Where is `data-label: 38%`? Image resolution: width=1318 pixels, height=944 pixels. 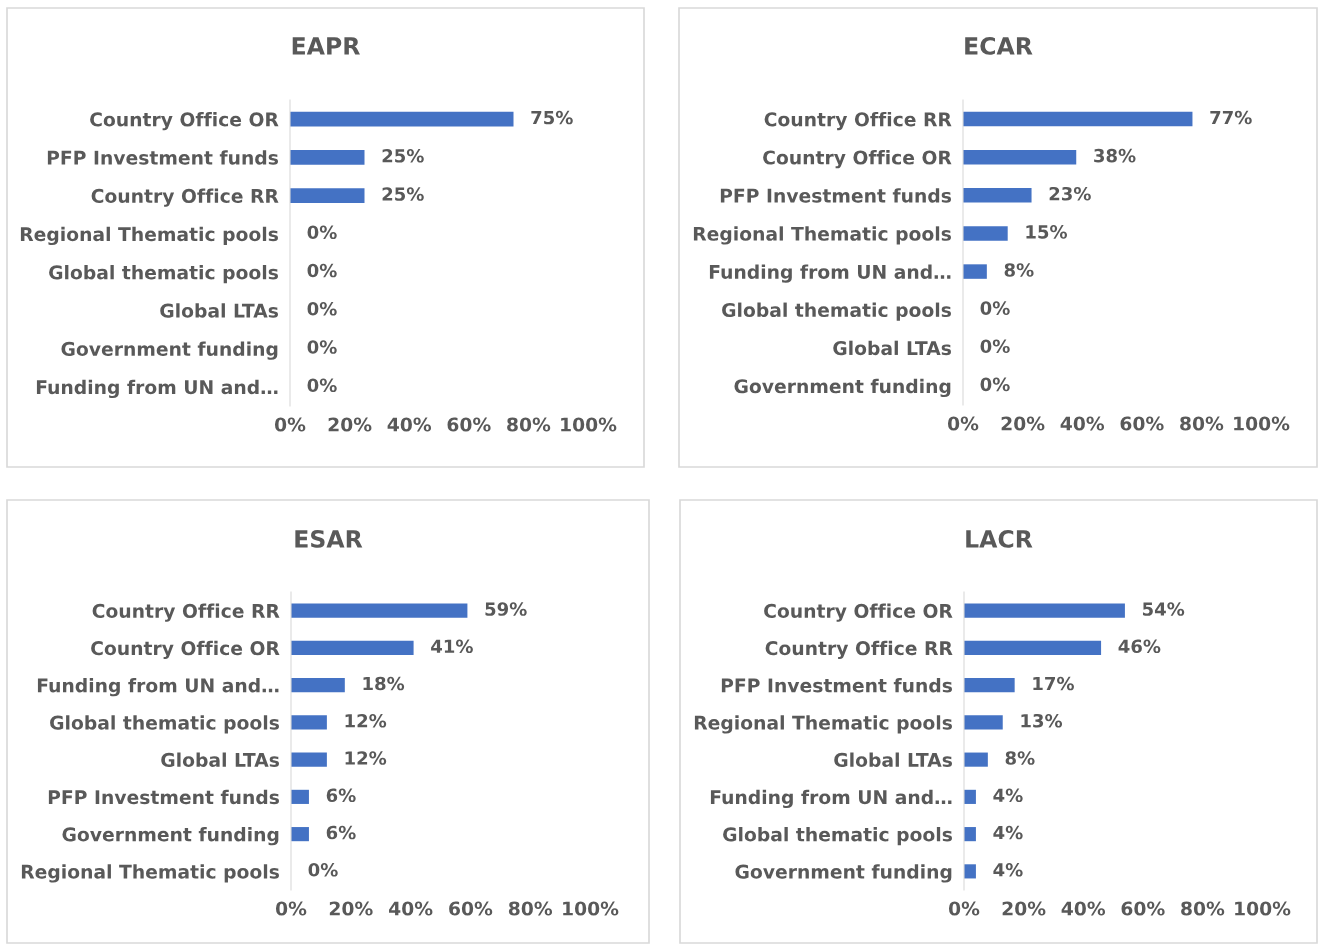
data-label: 38% is located at coordinates (1115, 155).